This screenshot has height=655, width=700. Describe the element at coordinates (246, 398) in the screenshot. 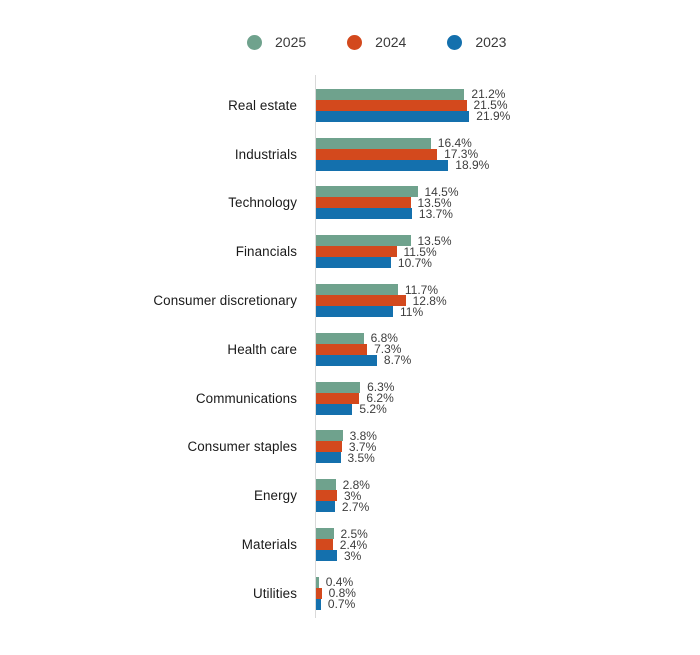

I see `category-label: Communications` at that location.